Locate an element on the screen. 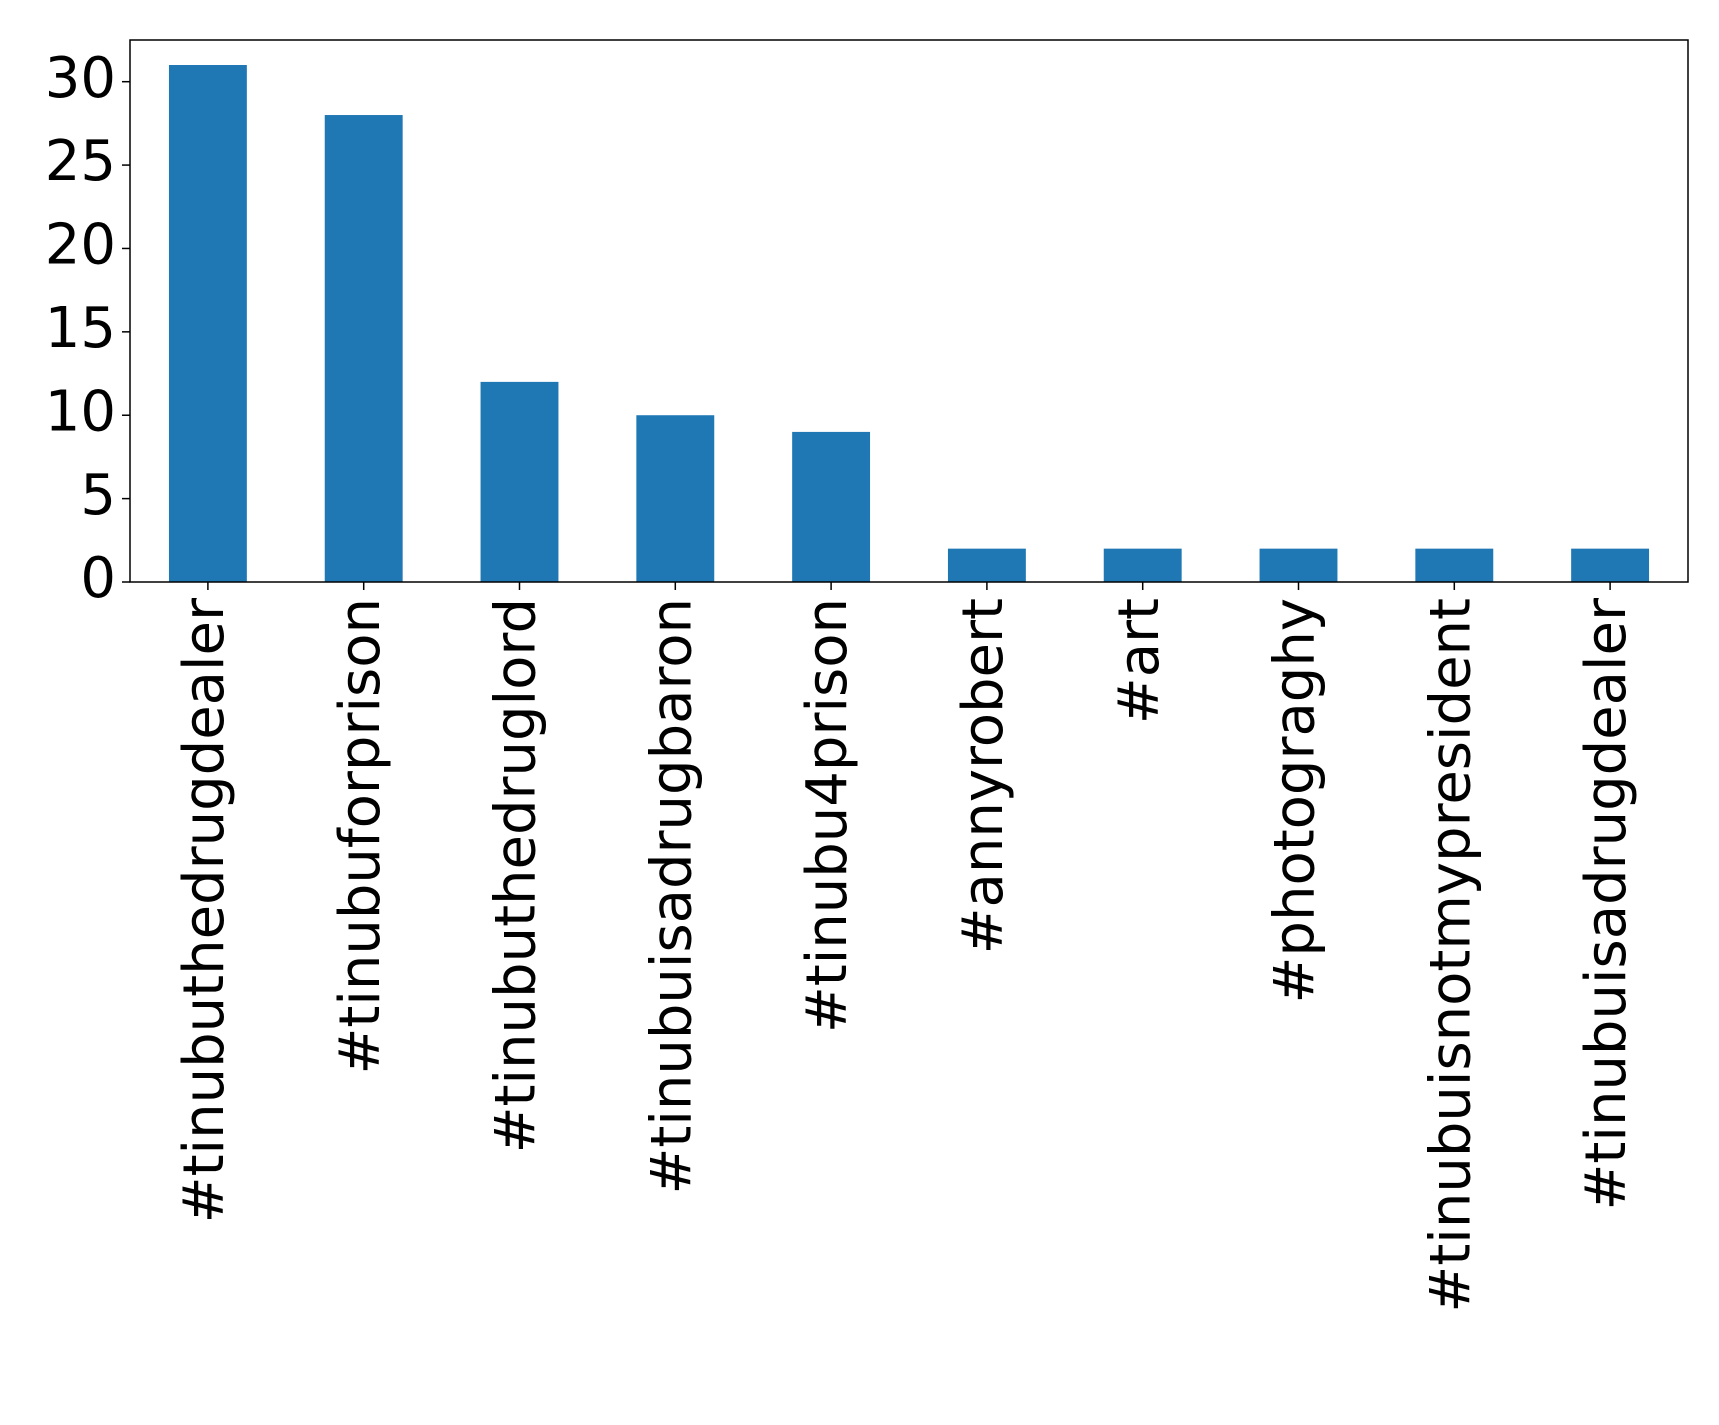  y-axis: 0 5 10 15 20 25 30 is located at coordinates (87, 328).